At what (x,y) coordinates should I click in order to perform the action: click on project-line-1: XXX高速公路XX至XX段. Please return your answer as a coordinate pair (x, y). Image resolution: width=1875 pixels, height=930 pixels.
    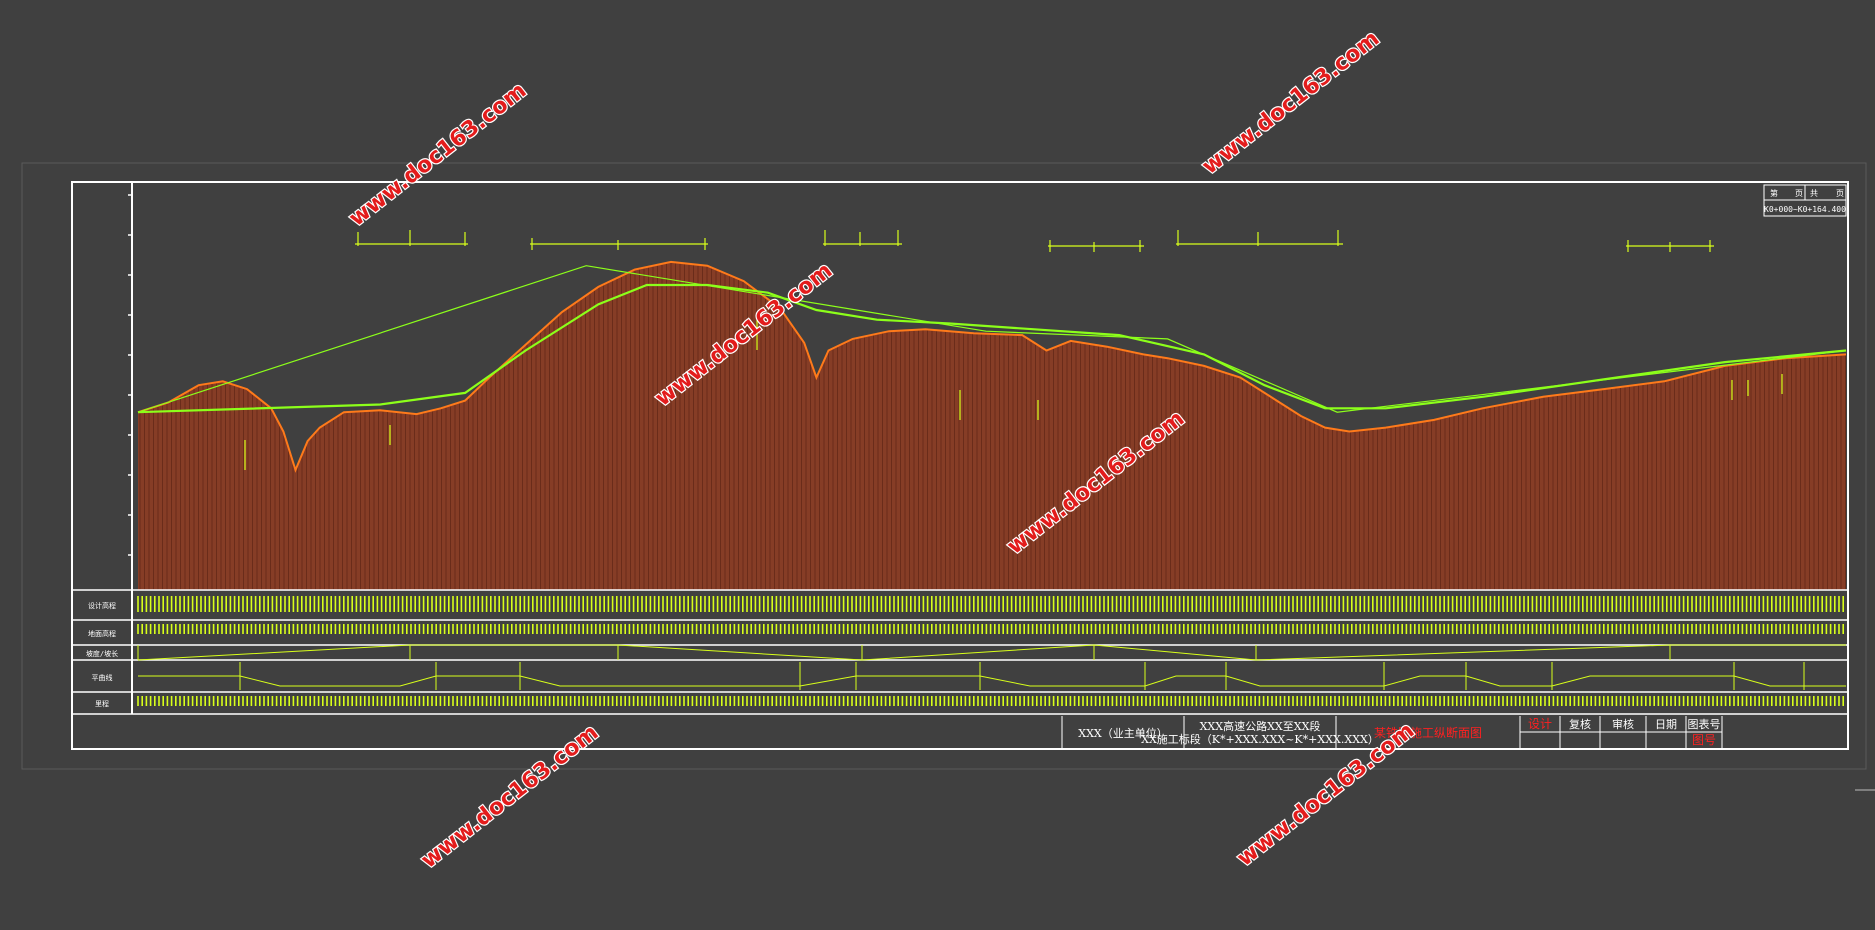
    Looking at the image, I should click on (1260, 726).